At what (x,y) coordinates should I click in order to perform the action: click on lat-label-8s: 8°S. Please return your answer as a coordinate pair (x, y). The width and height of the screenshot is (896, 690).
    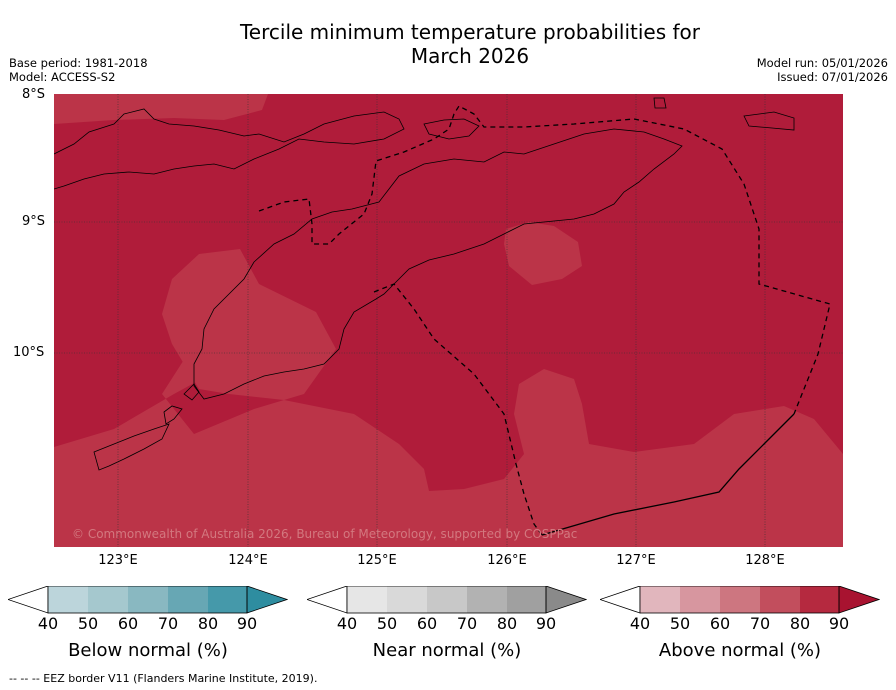
    Looking at the image, I should click on (34, 94).